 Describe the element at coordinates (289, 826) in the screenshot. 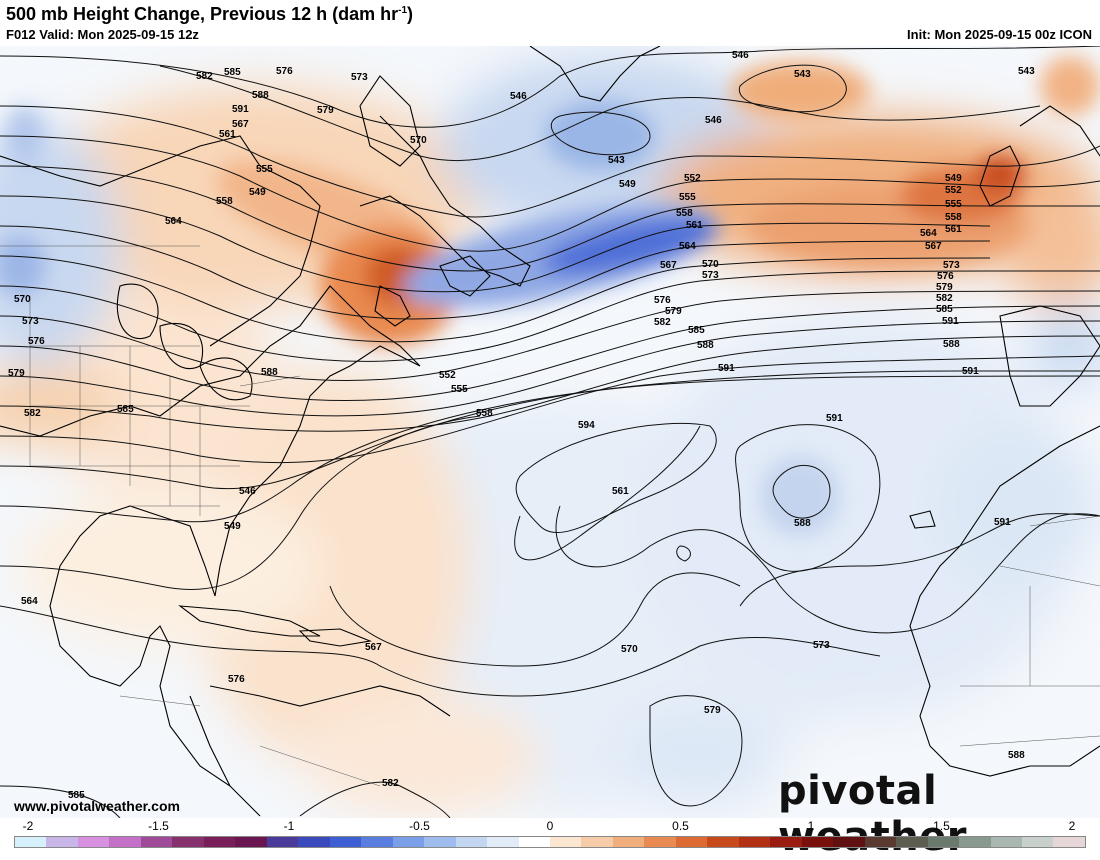

I see `colorbar-tick-label: -1` at that location.